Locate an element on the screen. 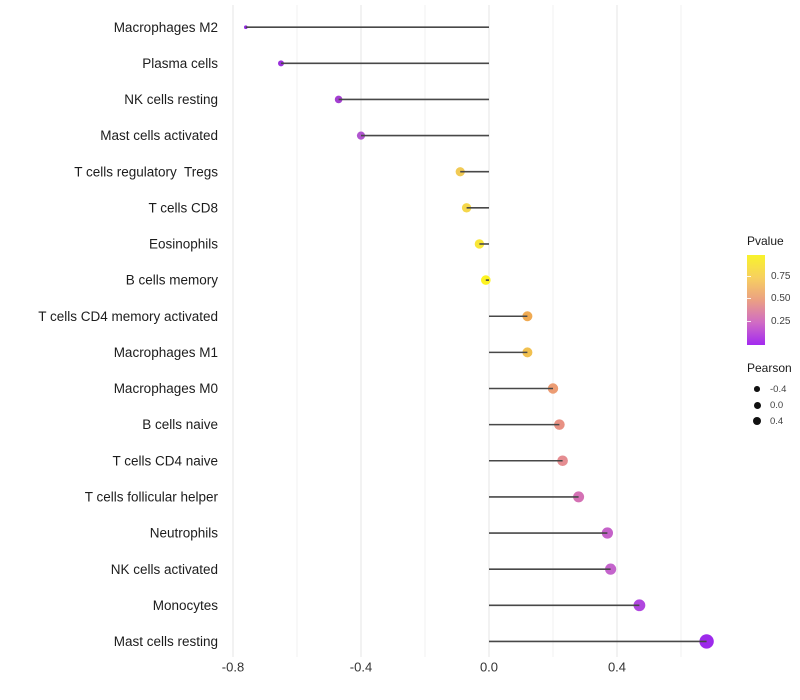  pearson-legend: Pearson -0.4 0.0 0.4 is located at coordinates (773, 395).